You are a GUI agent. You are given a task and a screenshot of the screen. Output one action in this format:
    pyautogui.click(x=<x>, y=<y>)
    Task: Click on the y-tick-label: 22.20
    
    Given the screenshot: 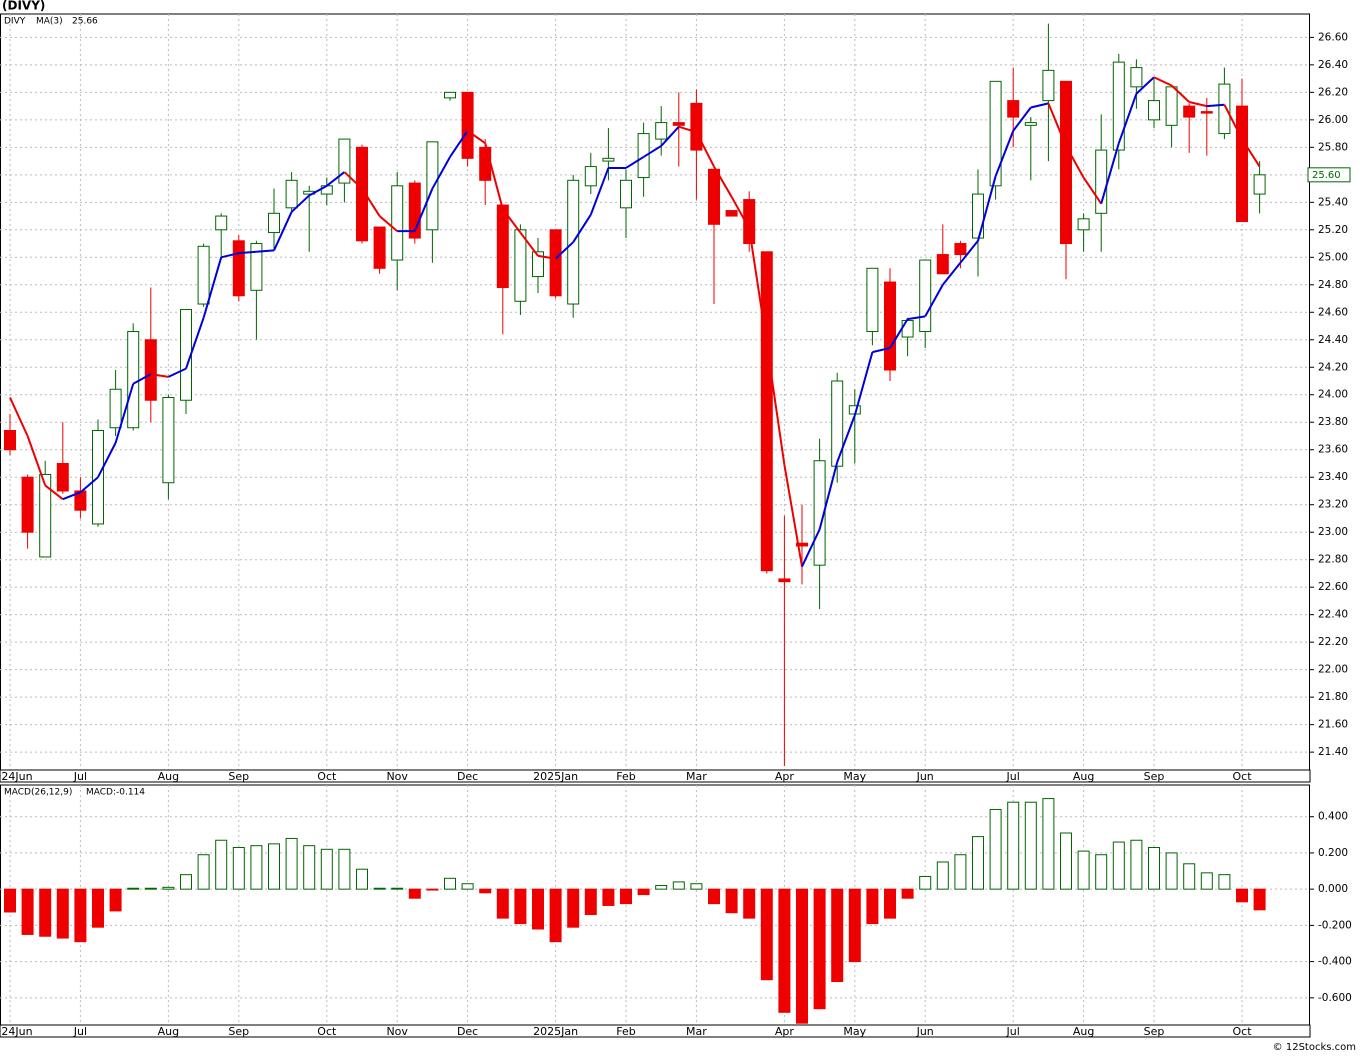 What is the action you would take?
    pyautogui.click(x=1333, y=642)
    